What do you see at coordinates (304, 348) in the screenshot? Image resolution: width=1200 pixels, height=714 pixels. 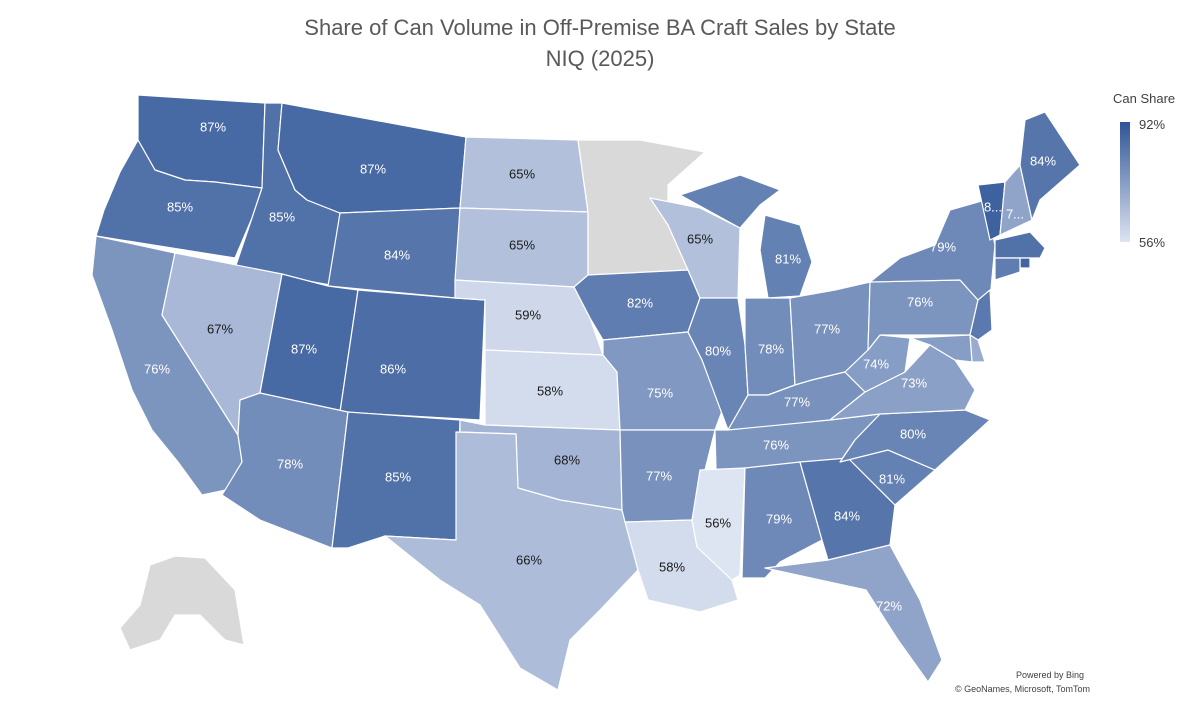 I see `value-label-utah: 87%` at bounding box center [304, 348].